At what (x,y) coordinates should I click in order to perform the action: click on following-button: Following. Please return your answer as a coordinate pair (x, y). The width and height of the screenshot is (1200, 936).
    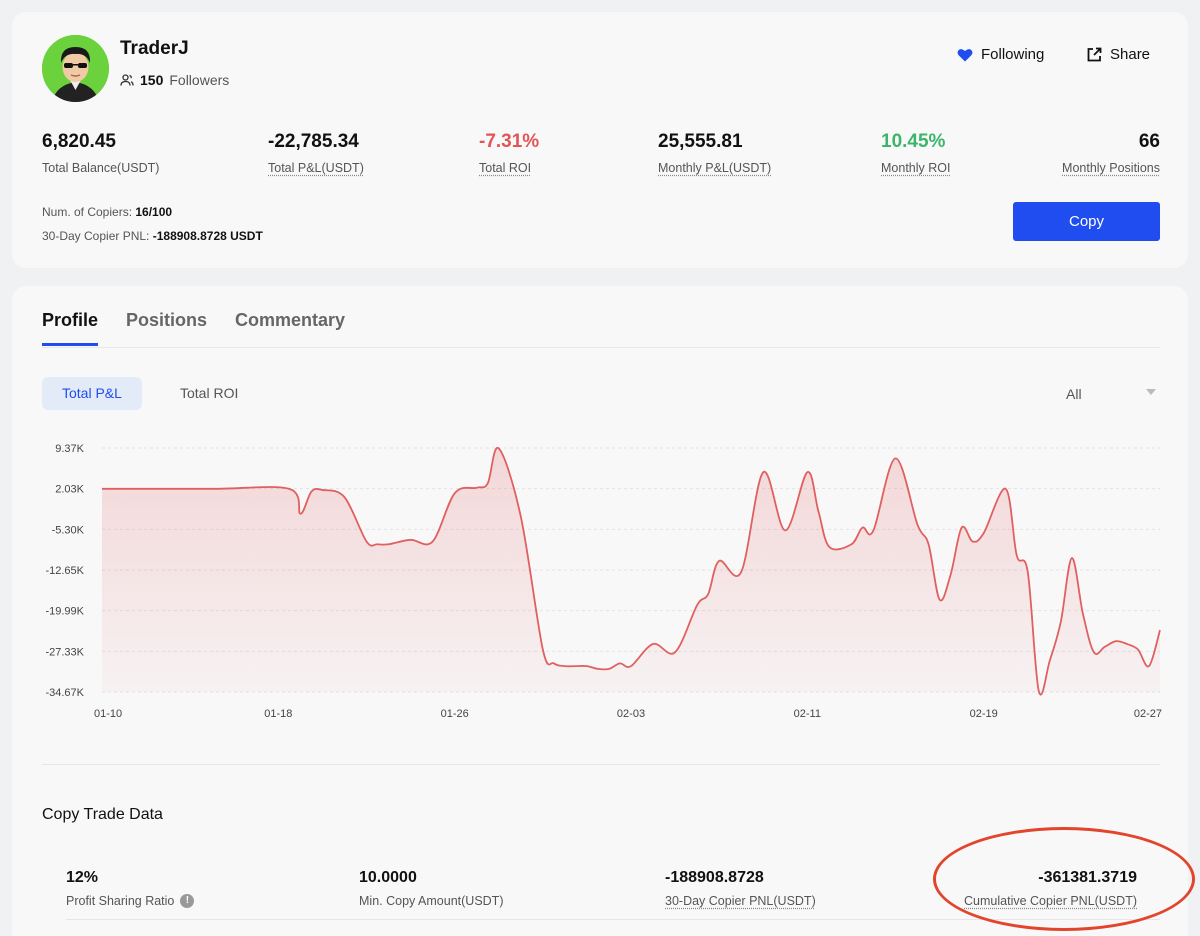
    Looking at the image, I should click on (1000, 54).